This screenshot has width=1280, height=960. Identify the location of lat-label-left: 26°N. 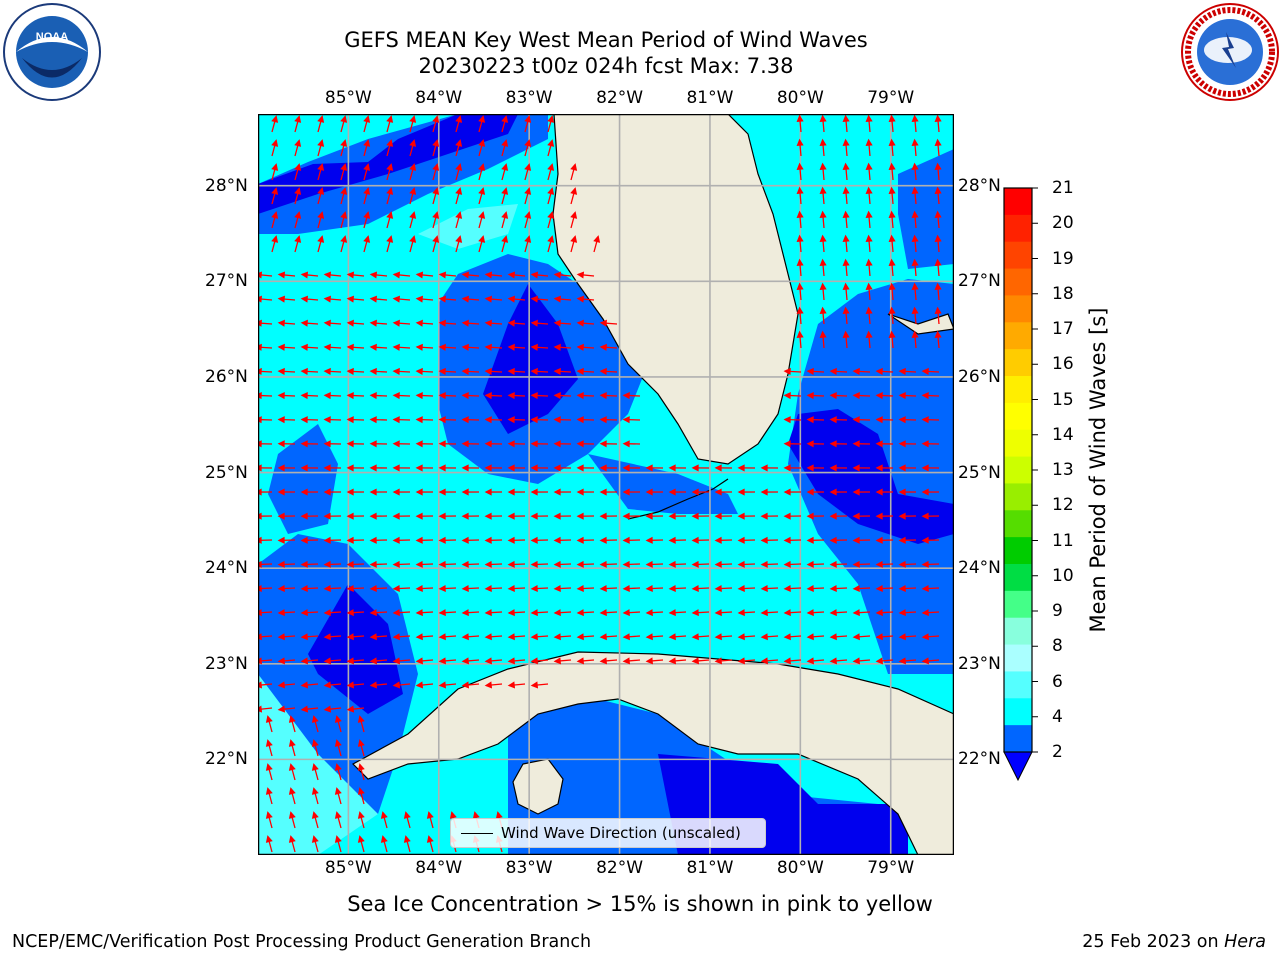
(226, 376).